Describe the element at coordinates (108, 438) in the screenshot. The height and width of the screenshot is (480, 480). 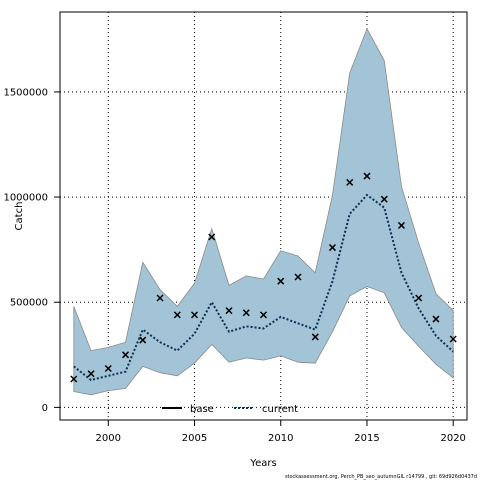
I see `x-tick-label: 2000` at that location.